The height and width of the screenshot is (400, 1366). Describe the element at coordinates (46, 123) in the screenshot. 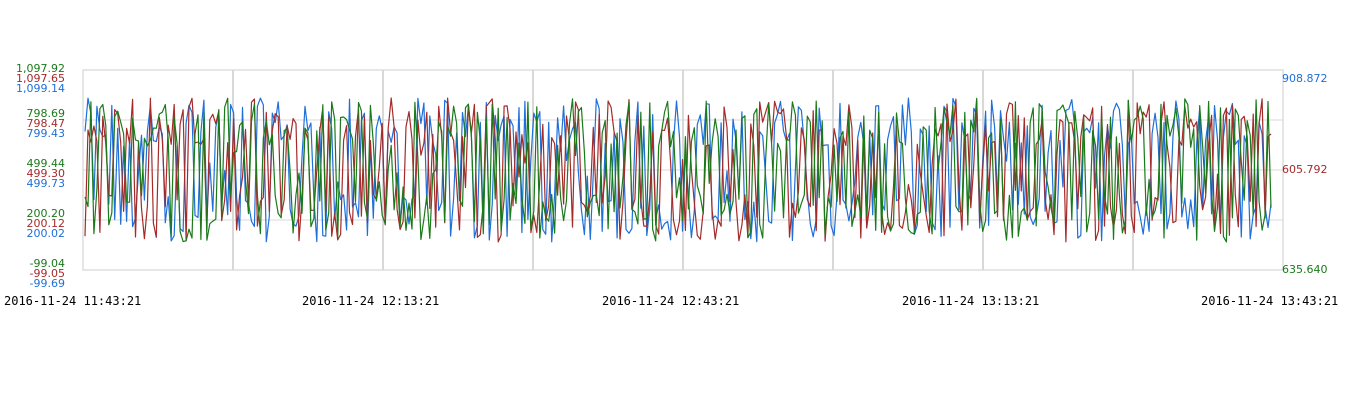

I see `left-tick-label: 798.47` at that location.